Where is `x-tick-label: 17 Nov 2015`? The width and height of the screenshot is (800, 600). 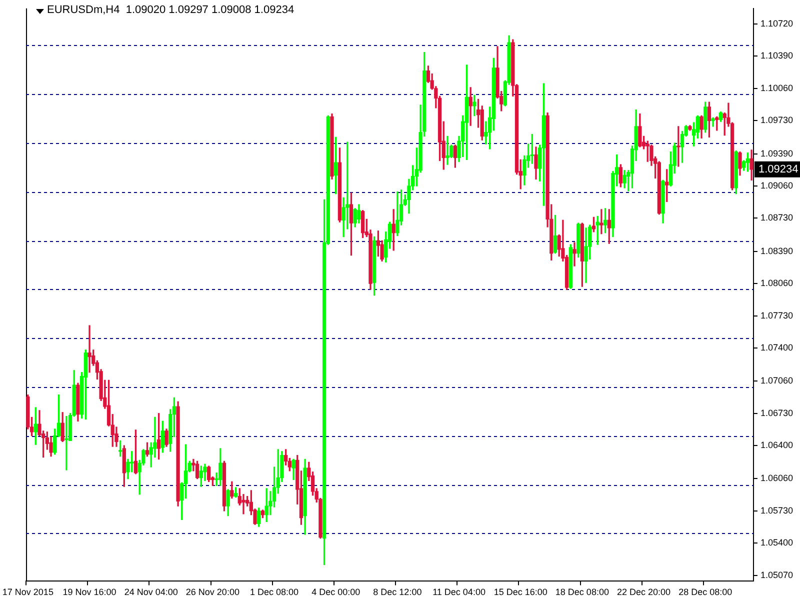
x-tick-label: 17 Nov 2015 is located at coordinates (28, 592).